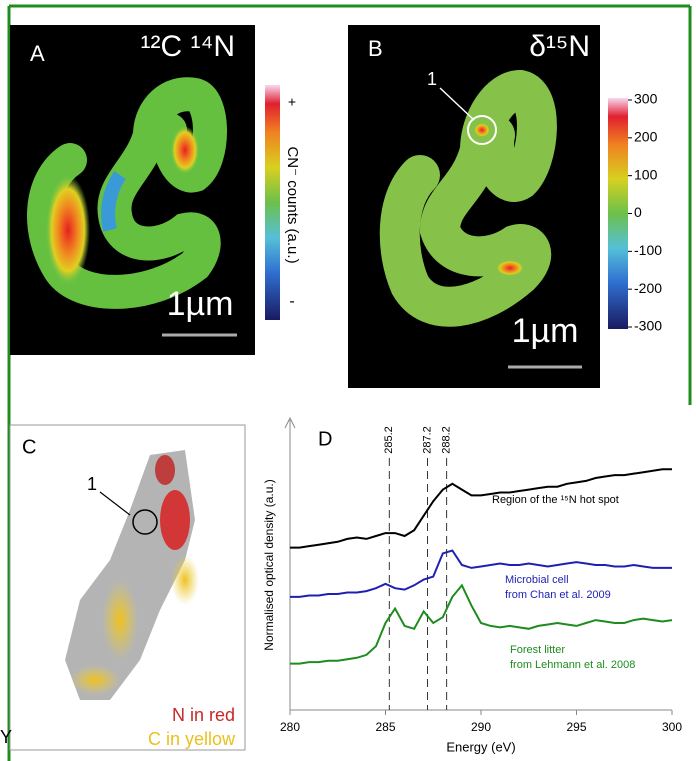 This screenshot has width=696, height=761. What do you see at coordinates (427, 440) in the screenshot?
I see `reference-label: 287.2` at bounding box center [427, 440].